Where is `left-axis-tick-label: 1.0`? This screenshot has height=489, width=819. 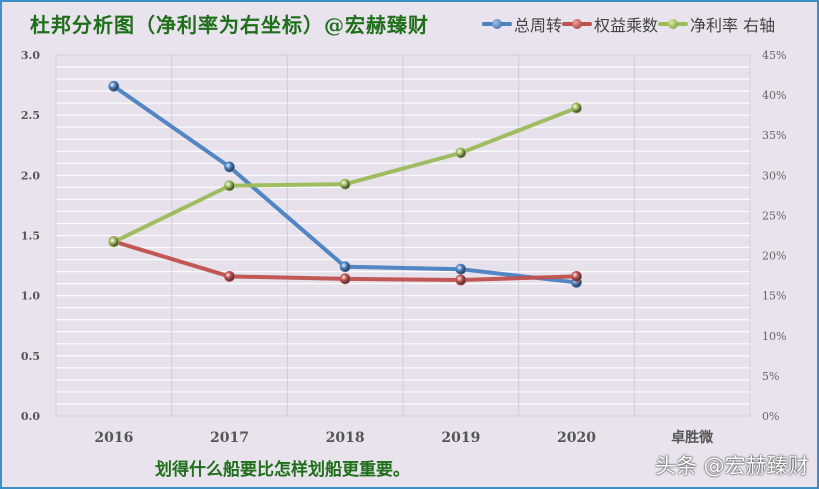
left-axis-tick-label: 1.0 is located at coordinates (30, 296).